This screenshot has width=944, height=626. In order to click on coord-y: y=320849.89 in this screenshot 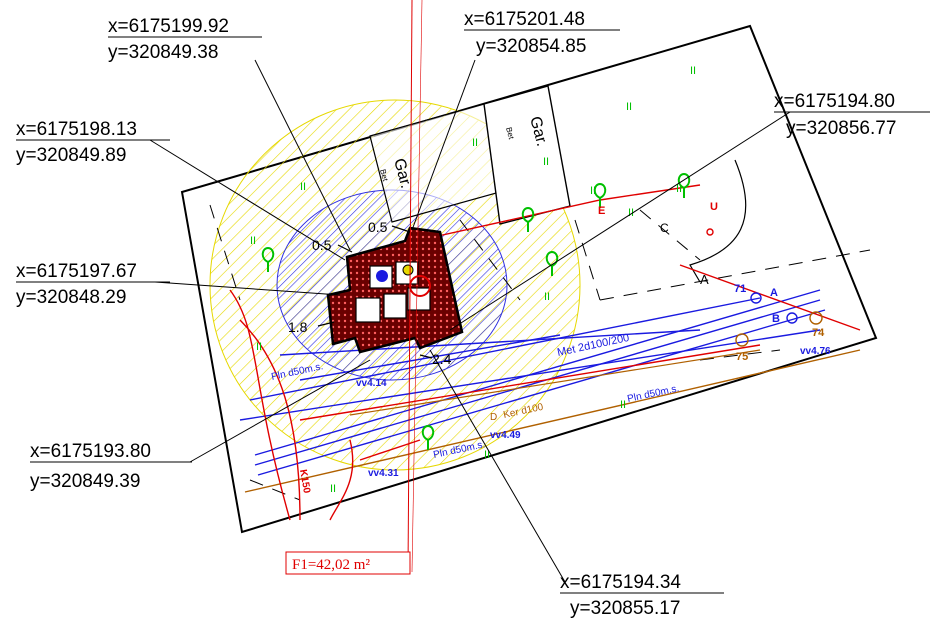, I will do `click(71, 155)`.